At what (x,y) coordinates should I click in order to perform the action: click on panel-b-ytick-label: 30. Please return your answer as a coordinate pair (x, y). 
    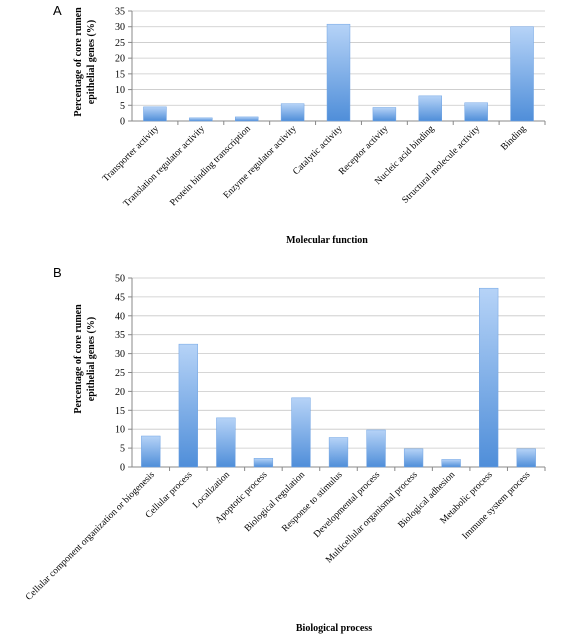
    Looking at the image, I should click on (120, 354).